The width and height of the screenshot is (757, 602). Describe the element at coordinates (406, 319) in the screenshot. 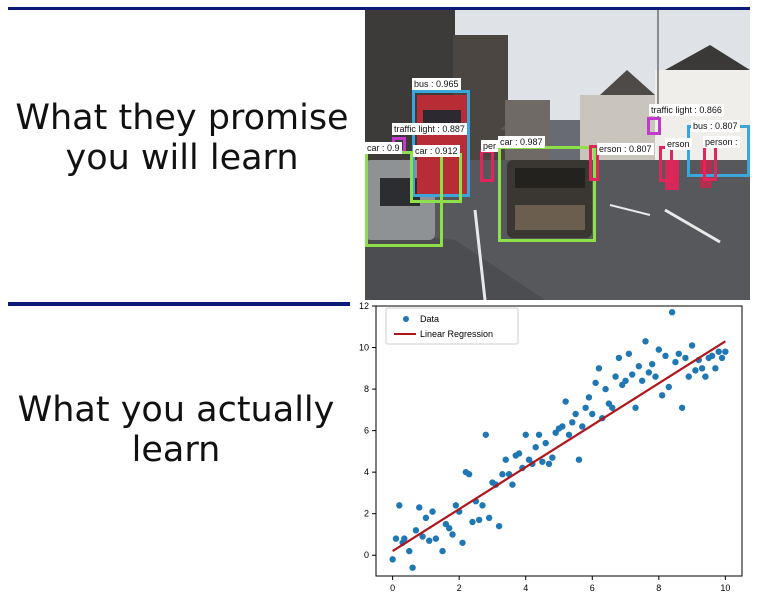

I see `legend-data-marker` at that location.